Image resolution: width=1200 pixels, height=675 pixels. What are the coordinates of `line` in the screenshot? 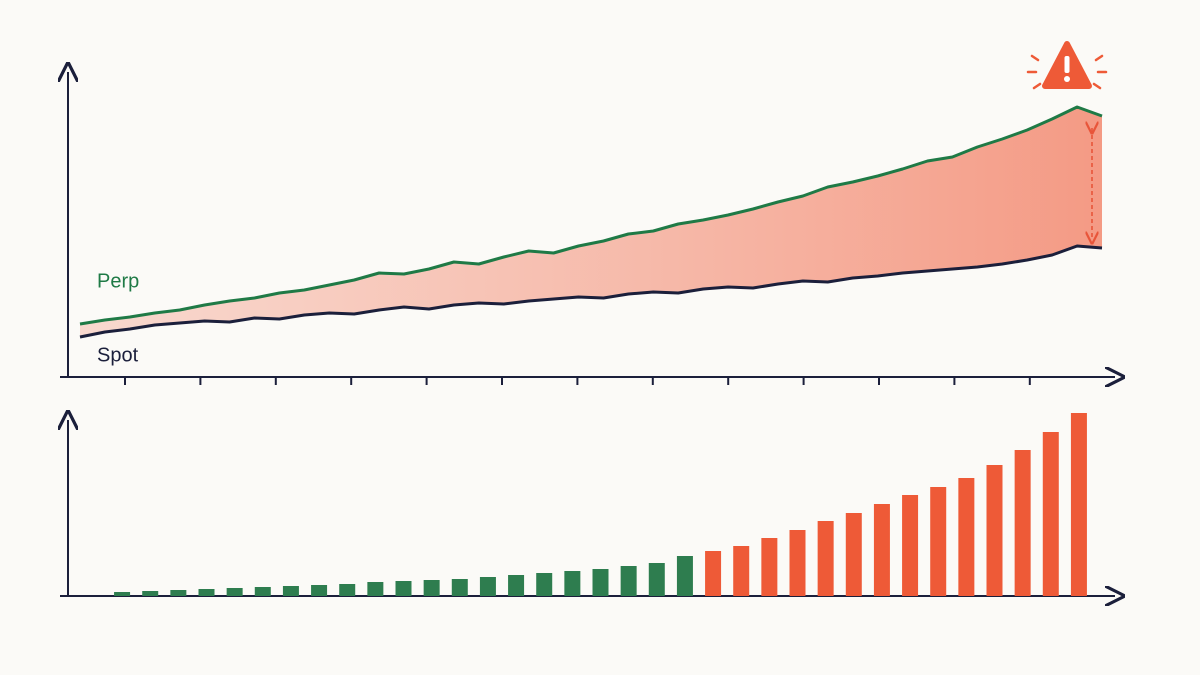 It's located at (591, 291).